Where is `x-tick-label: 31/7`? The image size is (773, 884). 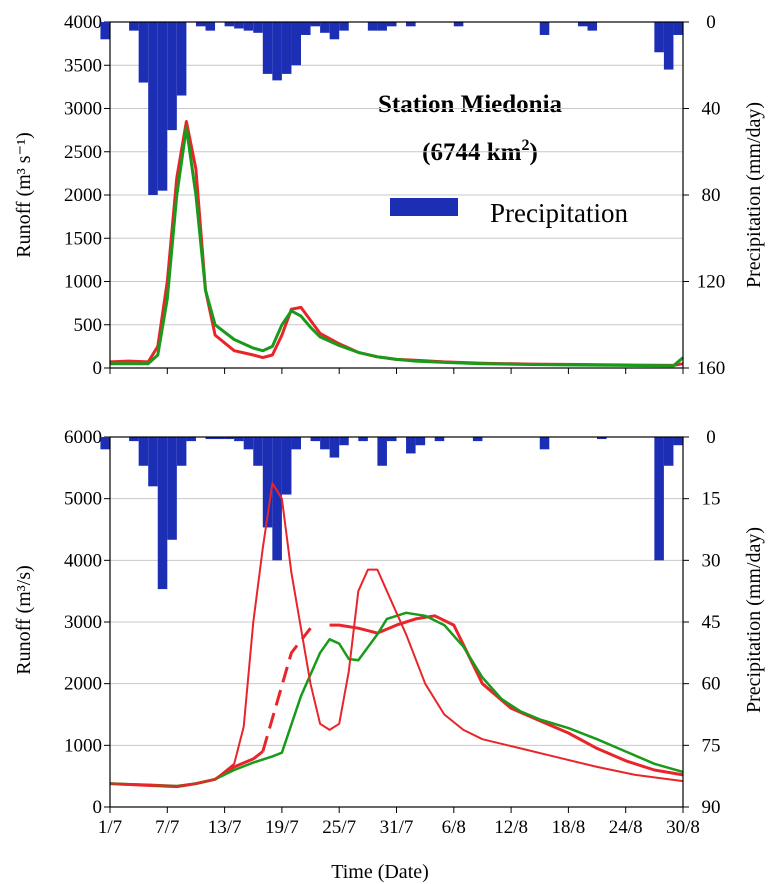
x-tick-label: 31/7 is located at coordinates (397, 827).